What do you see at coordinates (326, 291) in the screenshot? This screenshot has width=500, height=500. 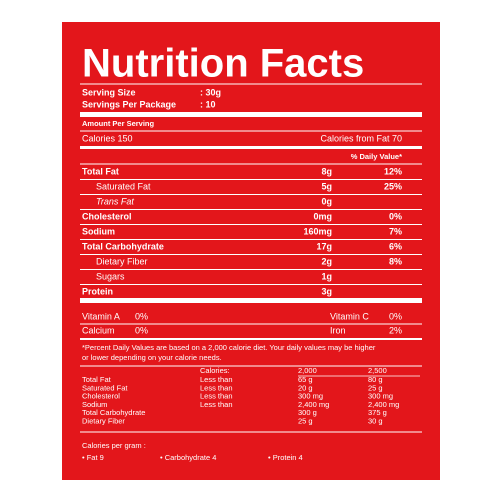 I see `nutrient-amount: 3g` at bounding box center [326, 291].